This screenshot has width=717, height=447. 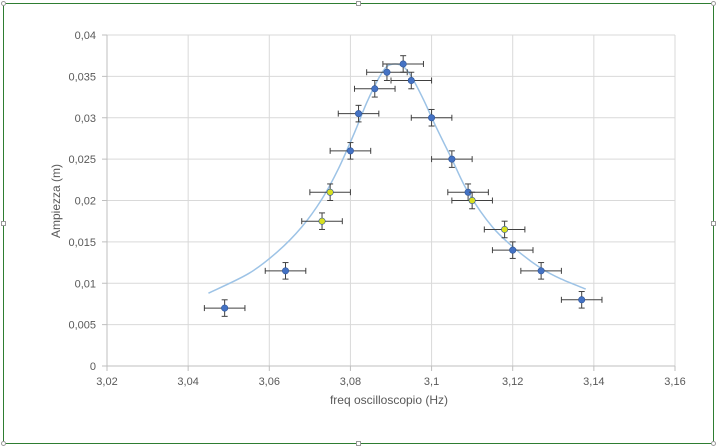 I want to click on resize-handle-bottom-left, so click(x=3, y=443).